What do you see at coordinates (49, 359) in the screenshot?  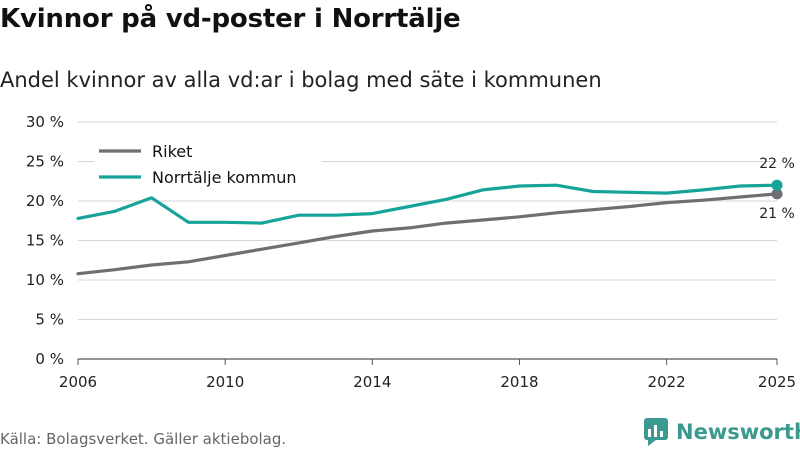 I see `y-tick-label: 0 %` at bounding box center [49, 359].